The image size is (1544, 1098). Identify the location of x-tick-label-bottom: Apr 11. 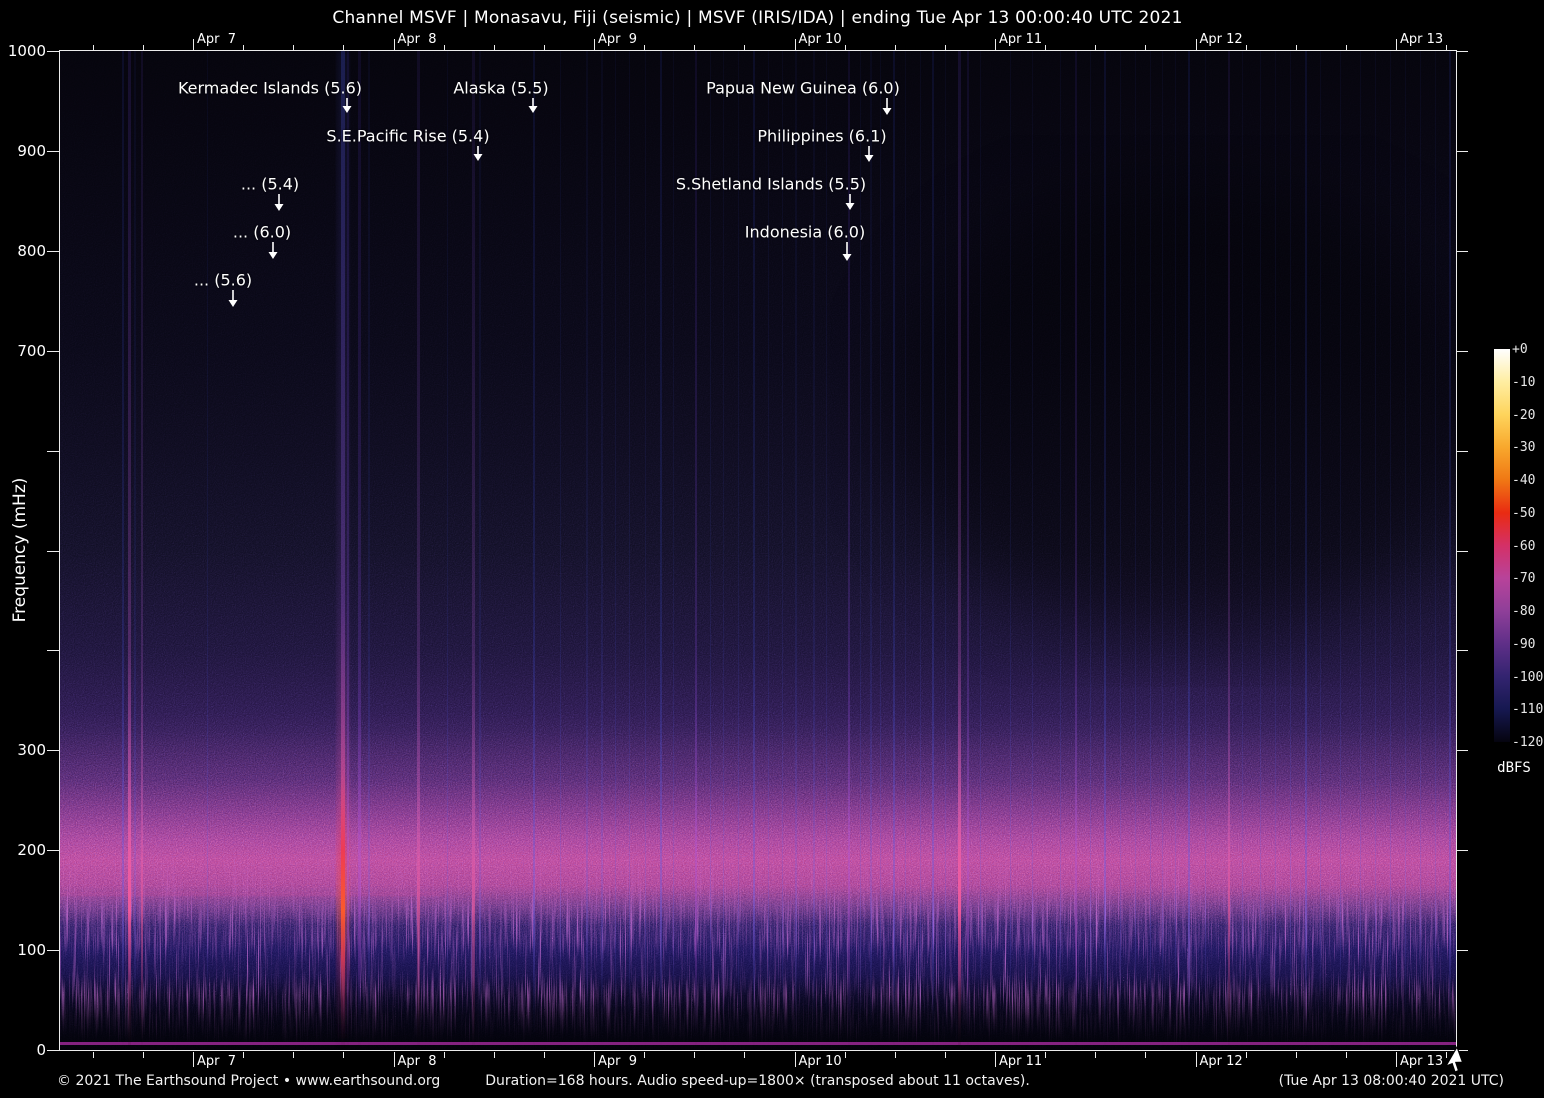
(1021, 1061).